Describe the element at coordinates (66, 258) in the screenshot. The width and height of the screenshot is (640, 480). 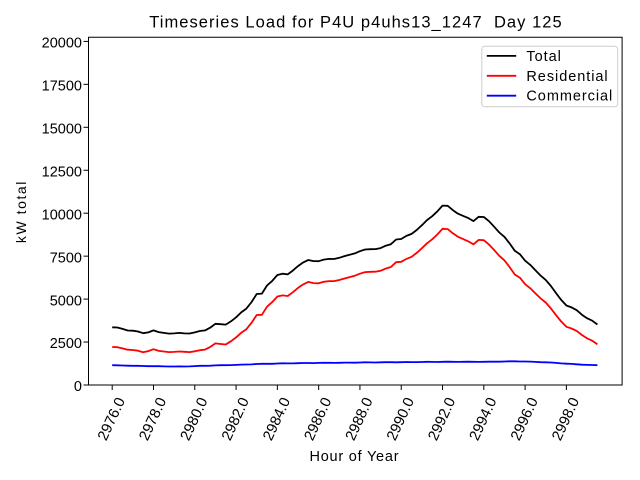
I see `svg-text: 7500` at that location.